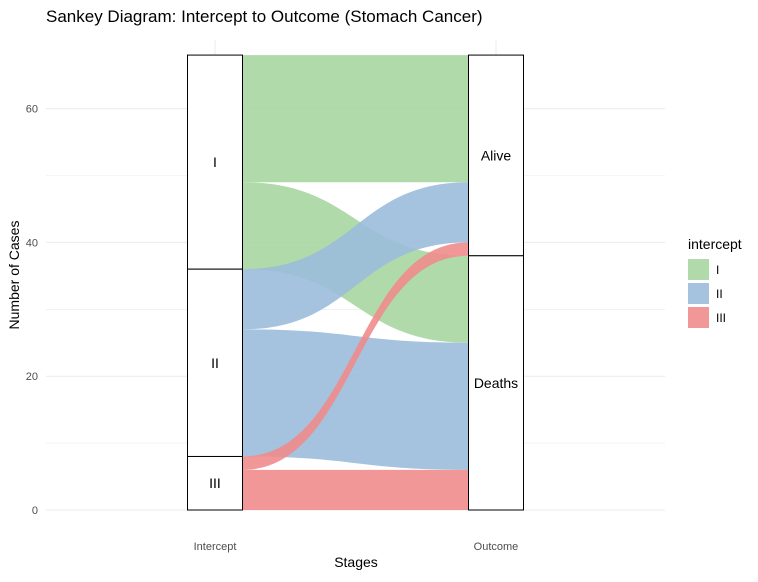  What do you see at coordinates (32, 243) in the screenshot?
I see `y-tick-label: 40` at bounding box center [32, 243].